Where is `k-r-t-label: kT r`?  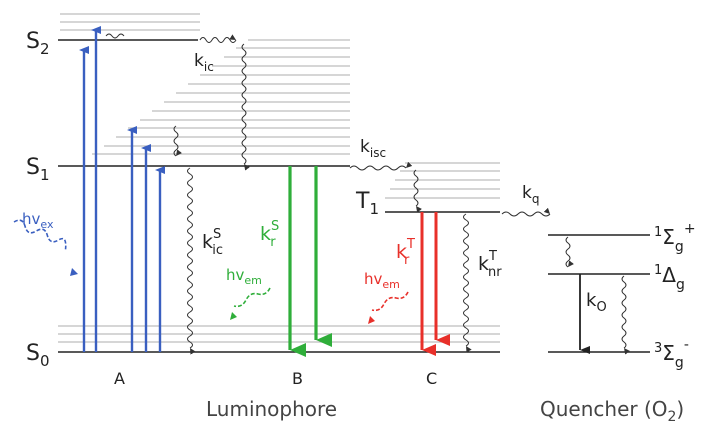 k-r-t-label: kT r is located at coordinates (405, 252).